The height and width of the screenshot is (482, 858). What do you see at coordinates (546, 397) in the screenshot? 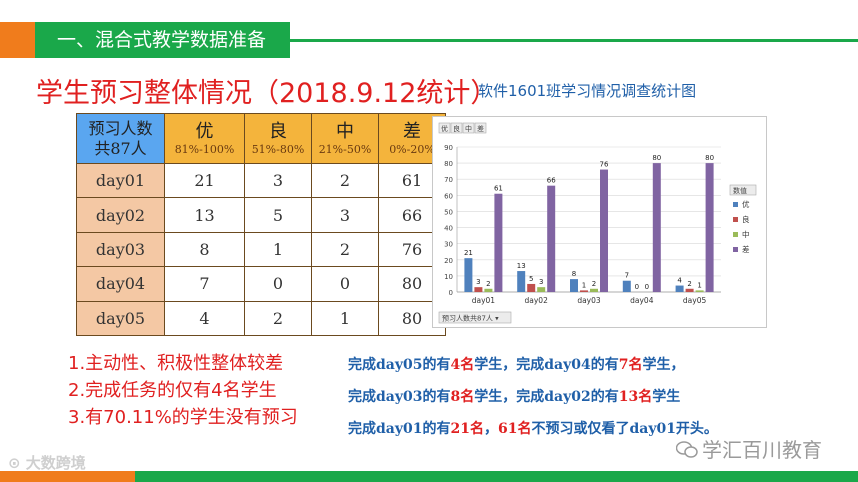
I see `summary-text: 学生，完成day02的有` at bounding box center [546, 397].